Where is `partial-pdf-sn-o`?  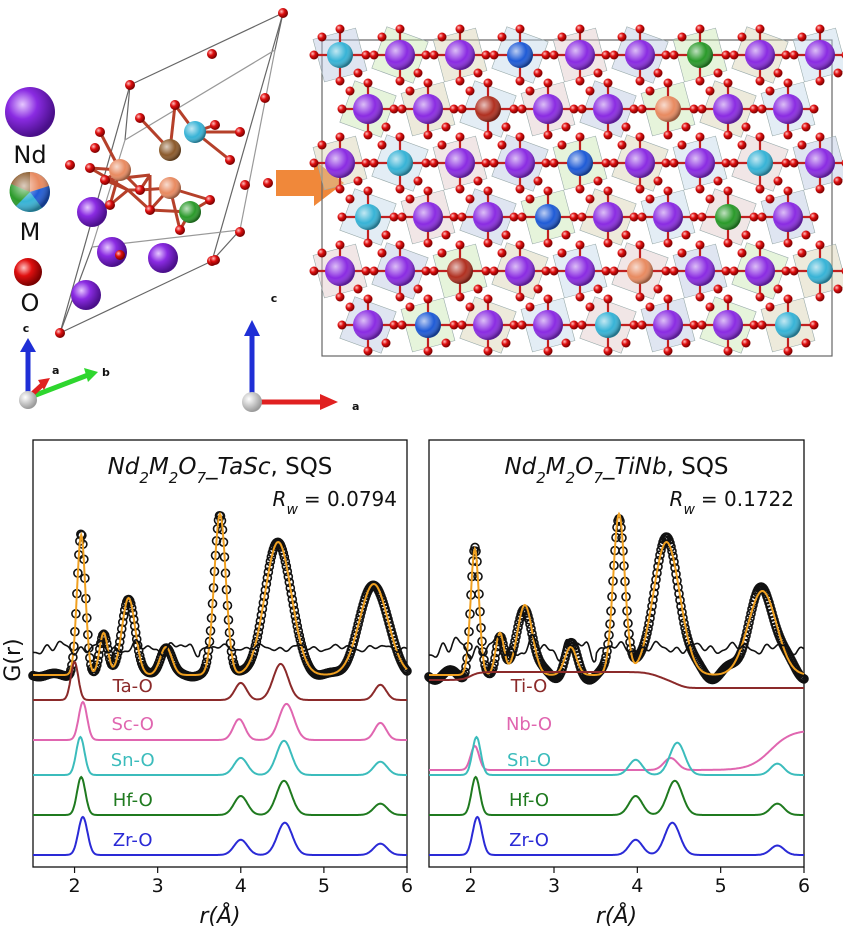 partial-pdf-sn-o is located at coordinates (220, 755).